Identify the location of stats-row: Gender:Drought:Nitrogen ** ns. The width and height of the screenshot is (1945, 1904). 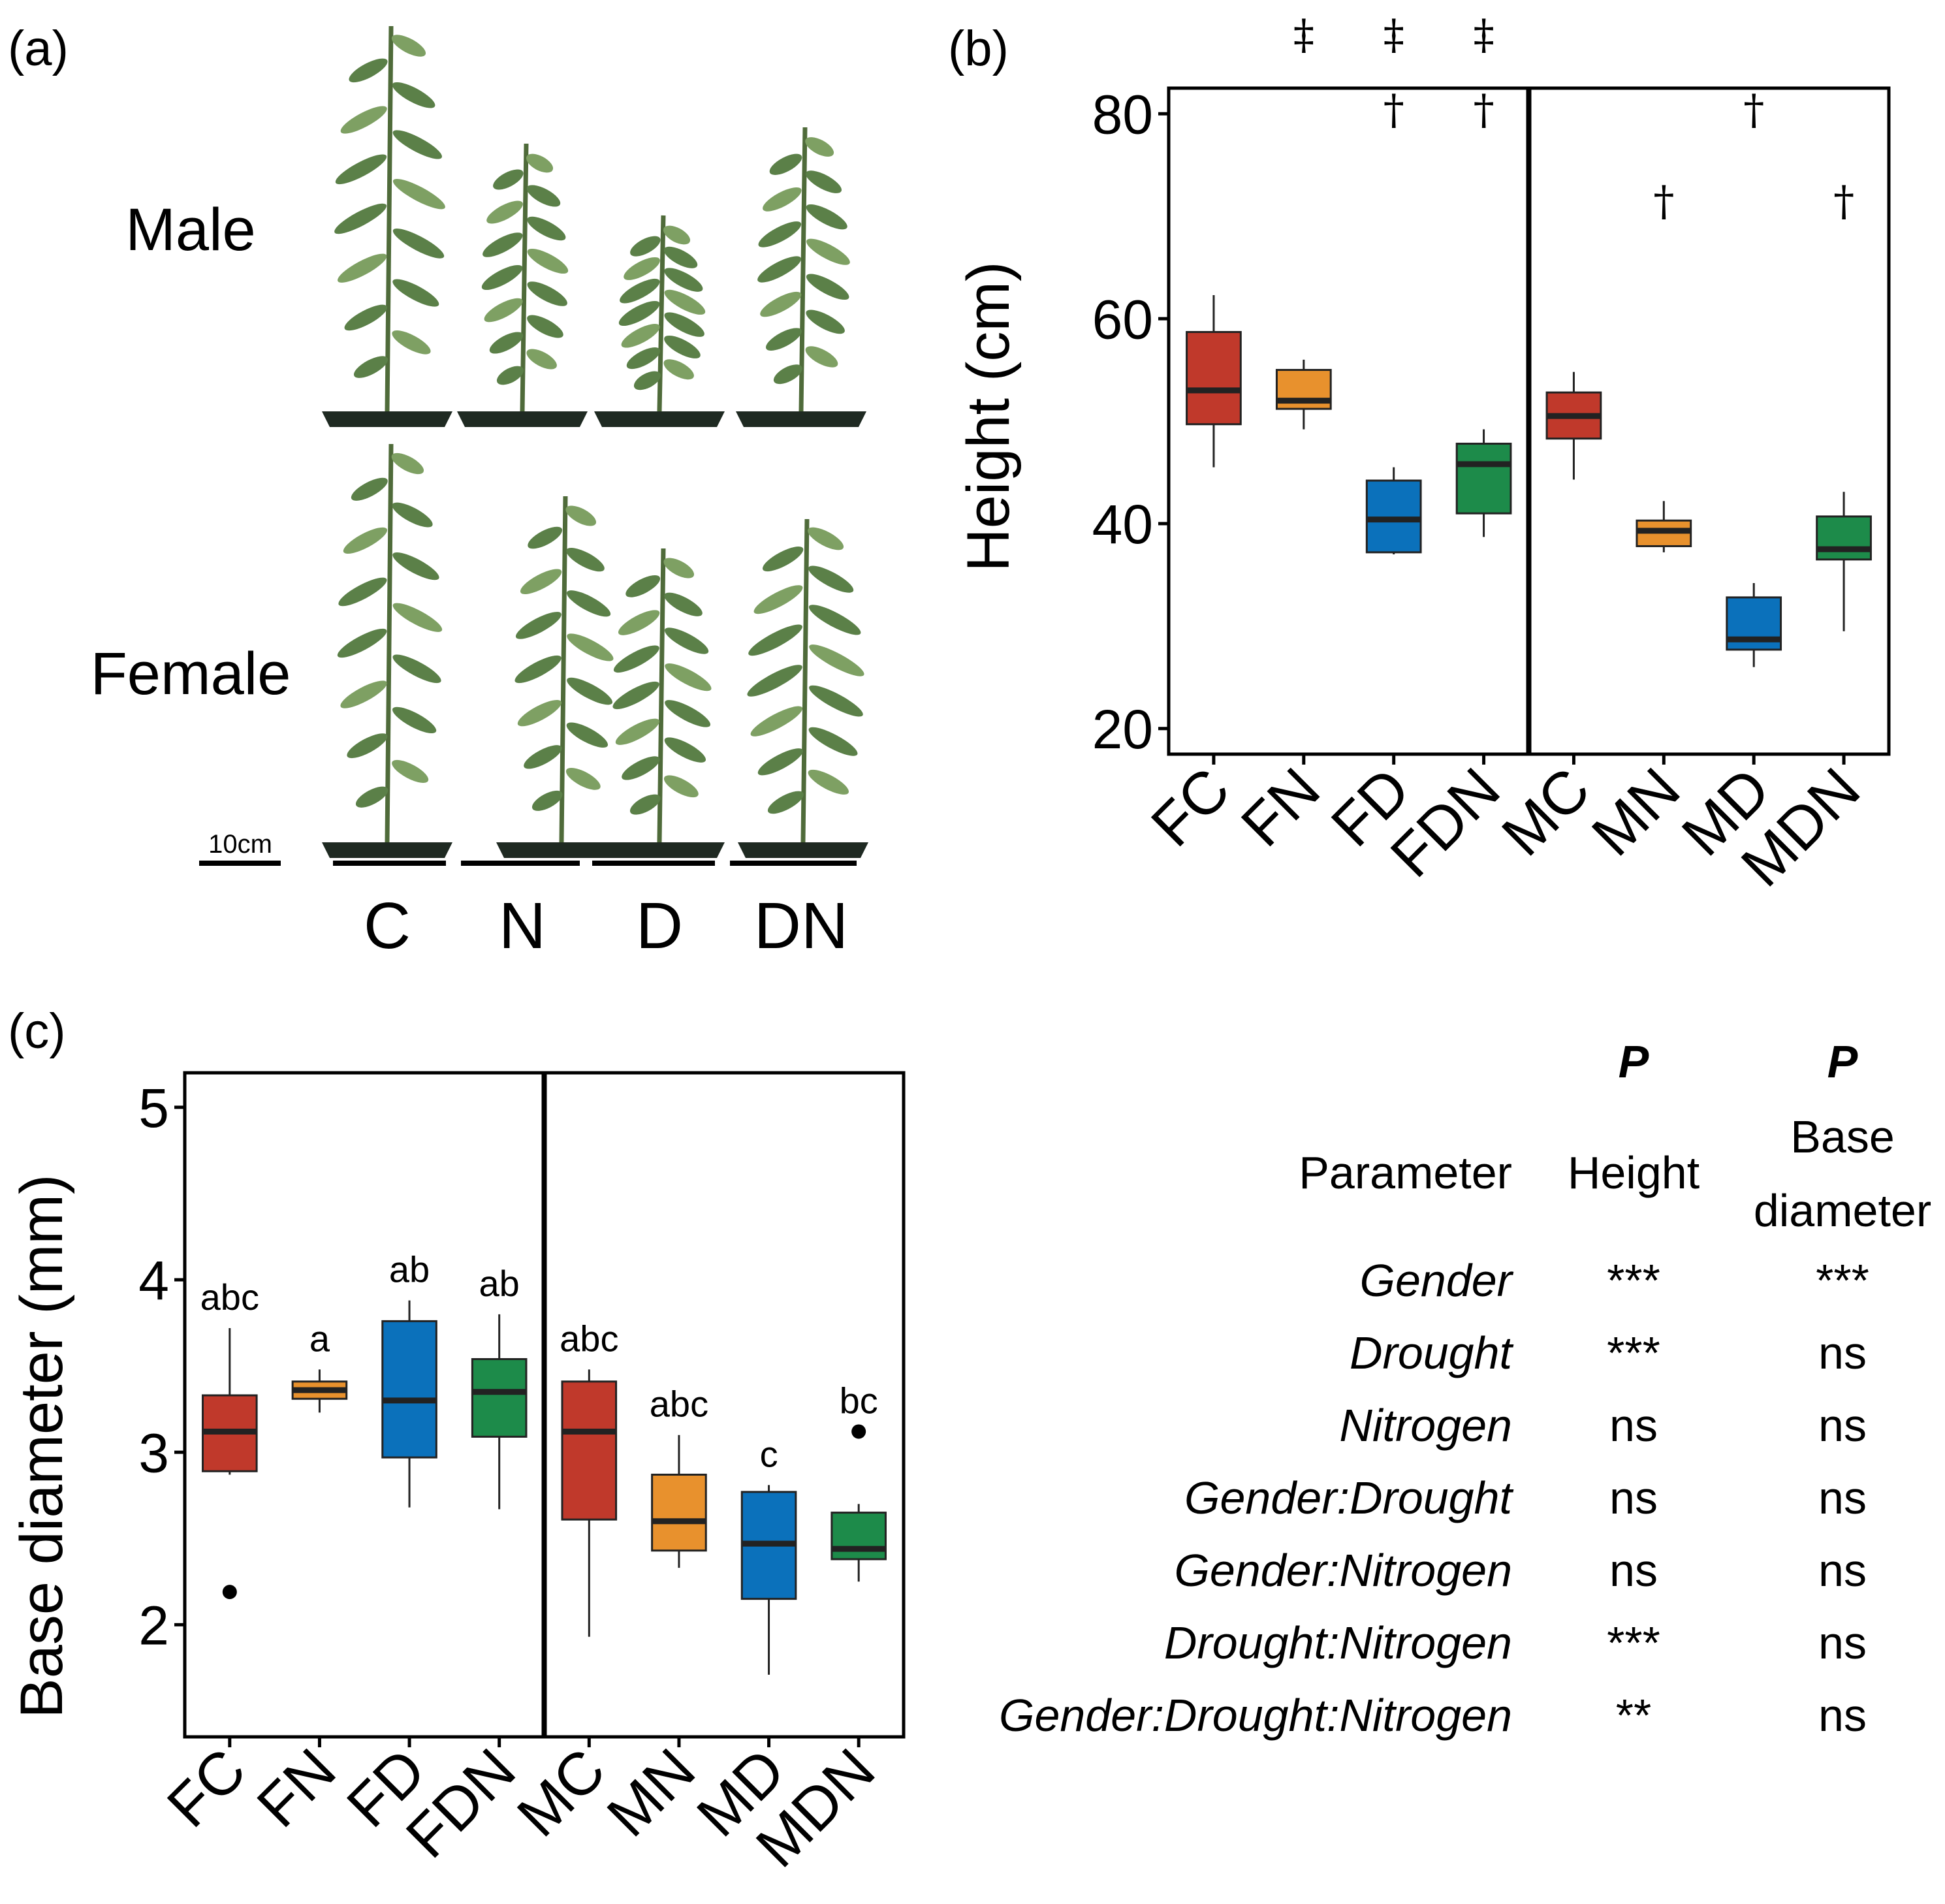
(1433, 1715).